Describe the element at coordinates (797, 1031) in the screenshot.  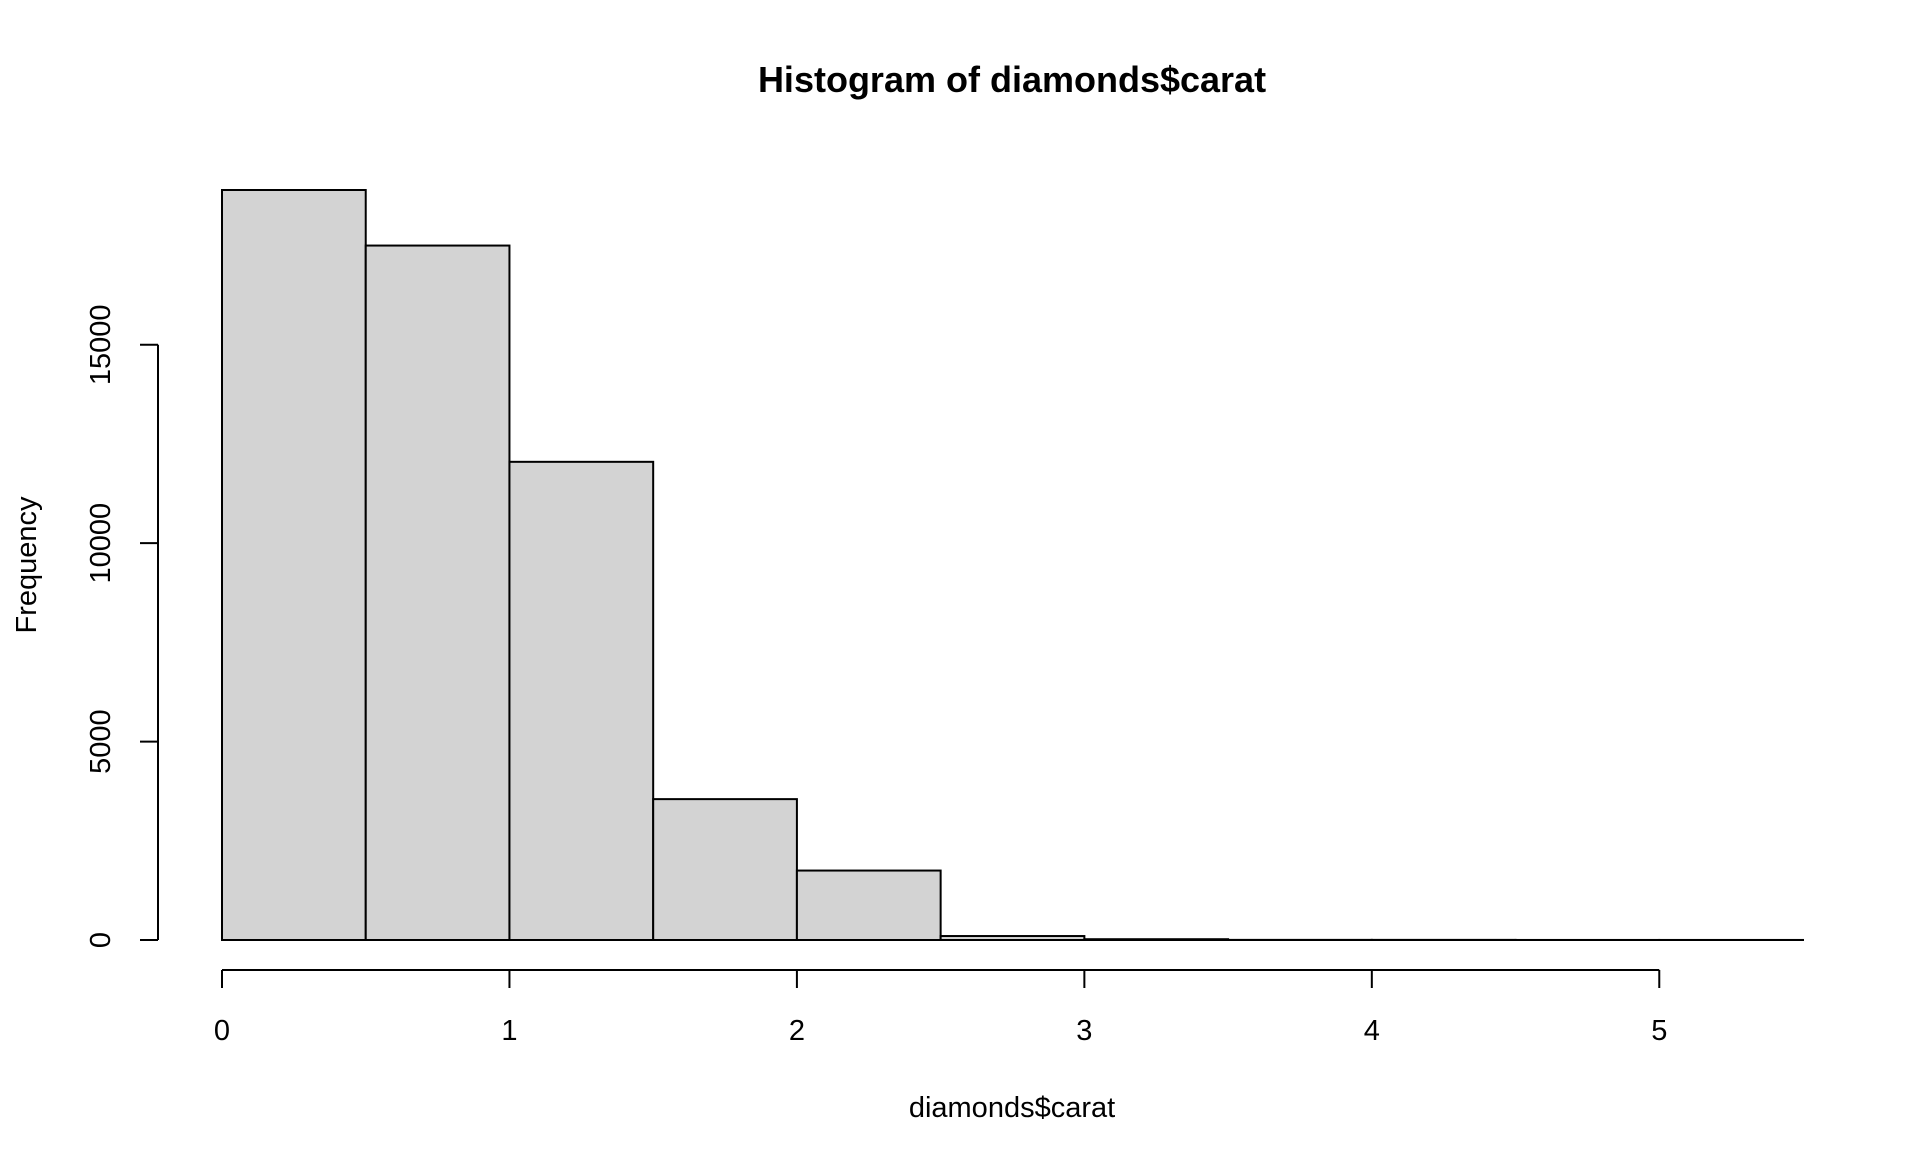
I see `x-tick-label: 2` at that location.